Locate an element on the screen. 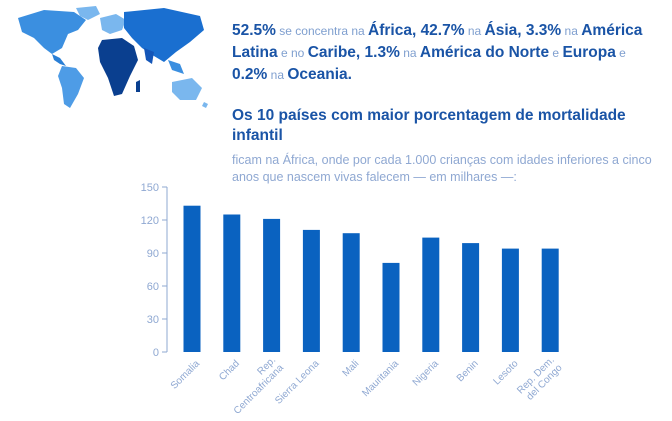 The image size is (672, 421). y-tick-label: 150 is located at coordinates (150, 188).